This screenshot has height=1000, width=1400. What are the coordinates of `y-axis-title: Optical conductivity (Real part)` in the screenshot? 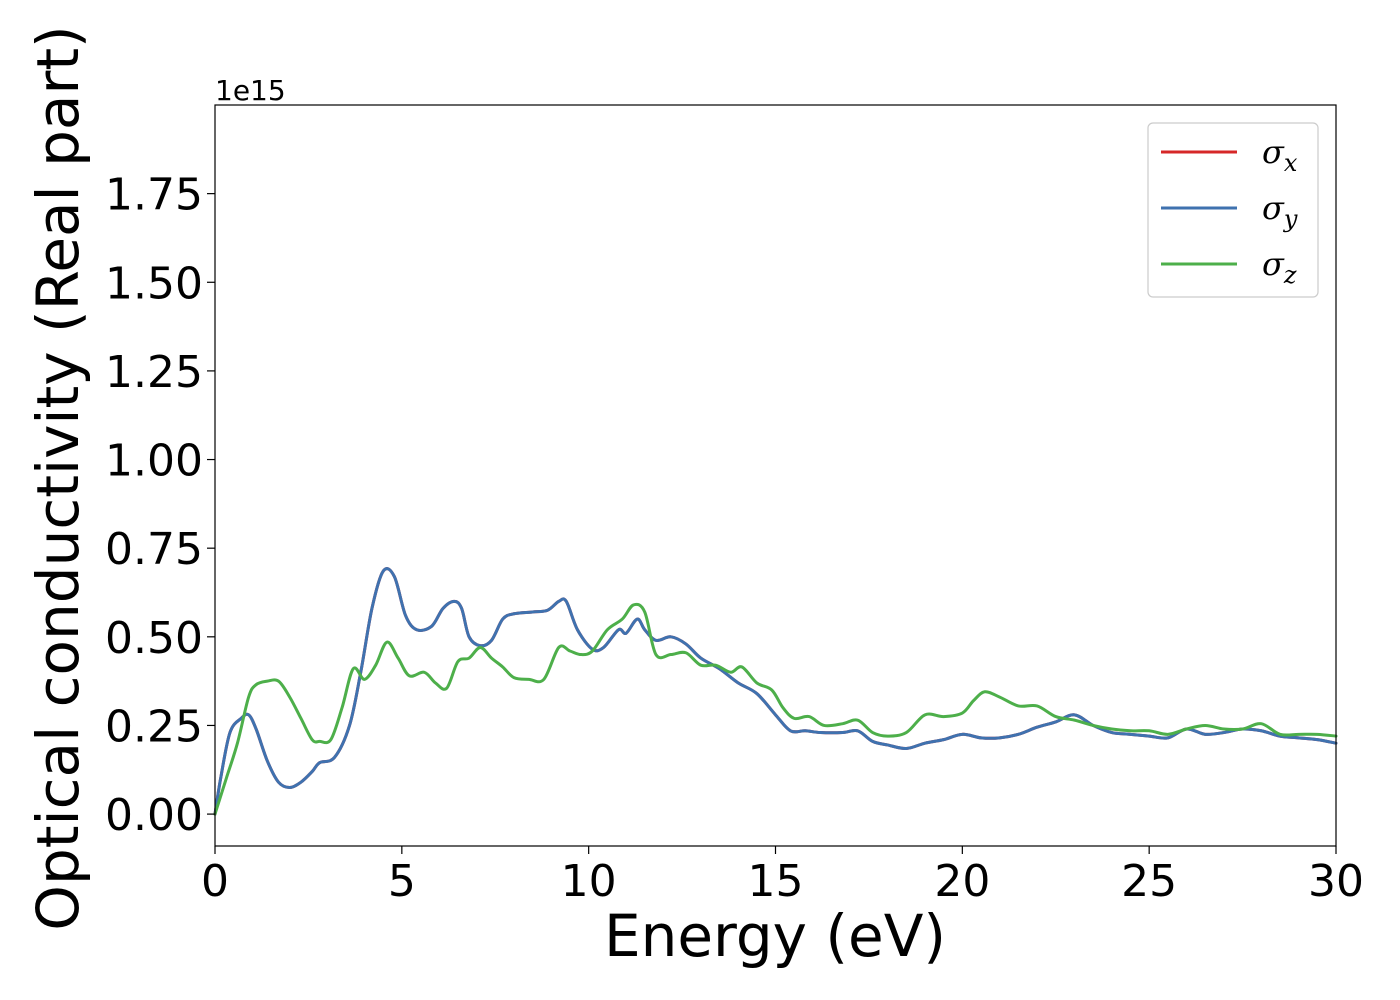 It's located at (58, 477).